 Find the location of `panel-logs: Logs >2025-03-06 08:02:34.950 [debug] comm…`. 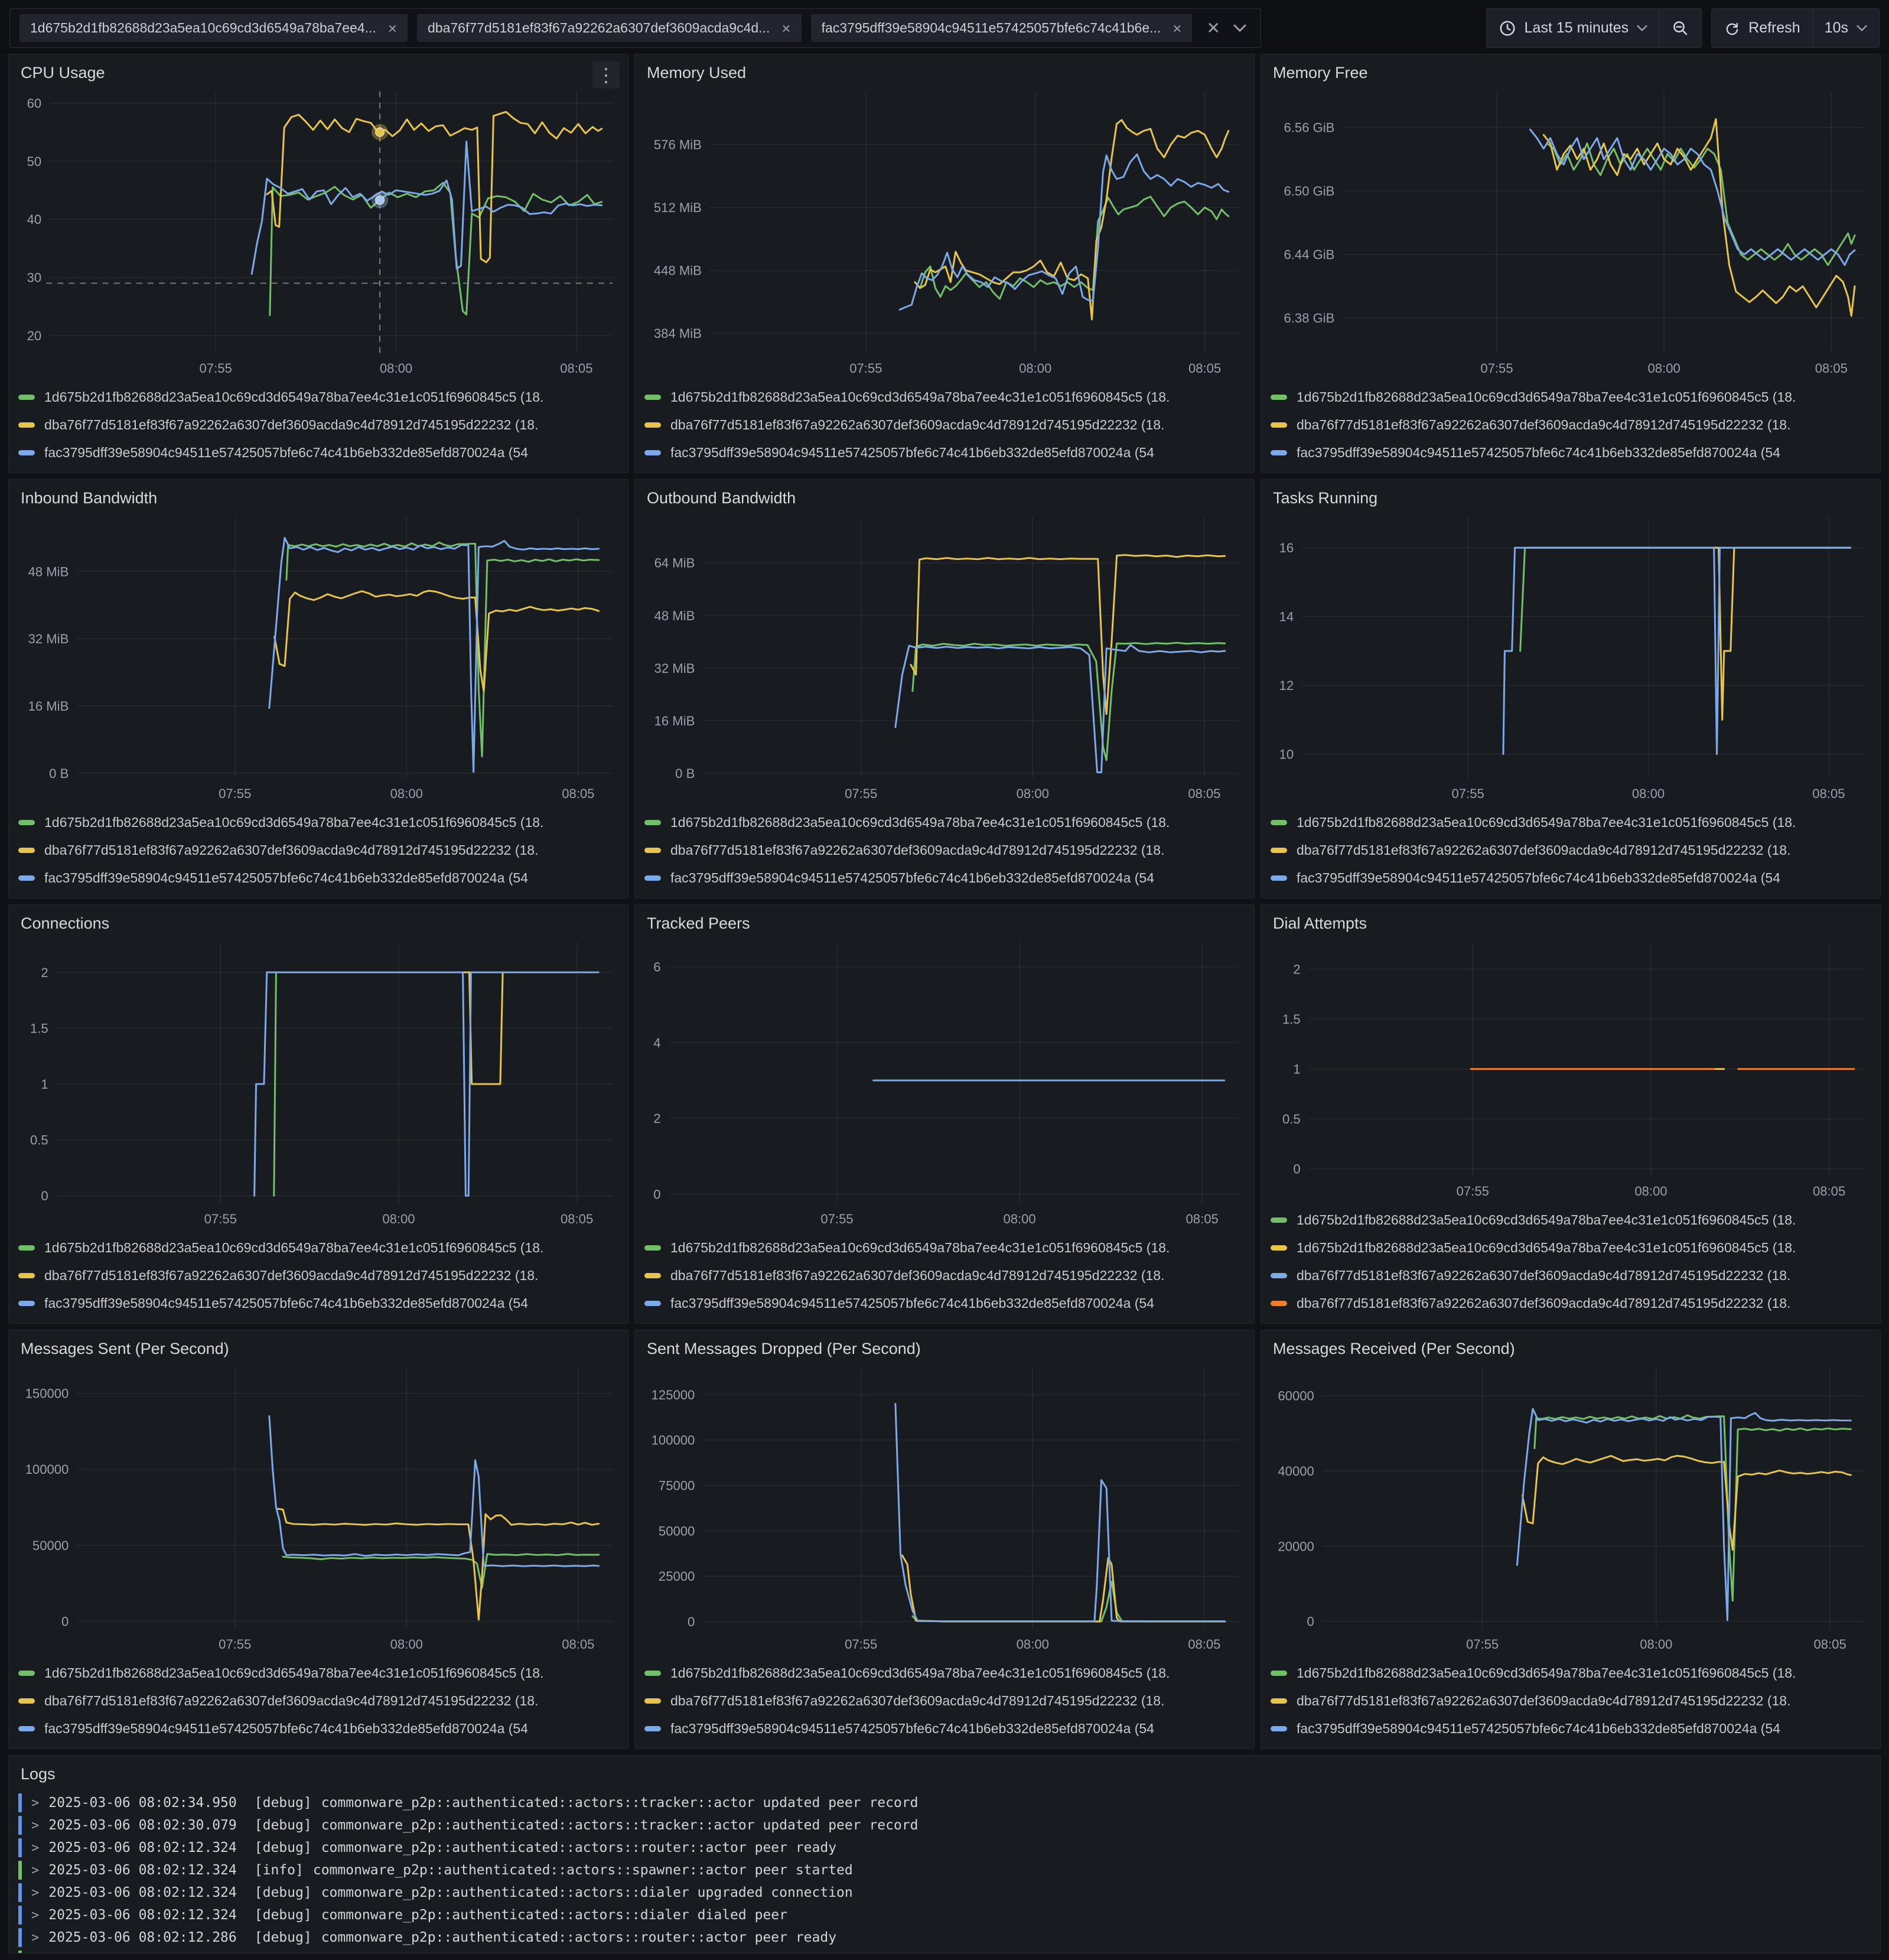

panel-logs: Logs >2025-03-06 08:02:34.950 [debug] comm… is located at coordinates (945, 1854).